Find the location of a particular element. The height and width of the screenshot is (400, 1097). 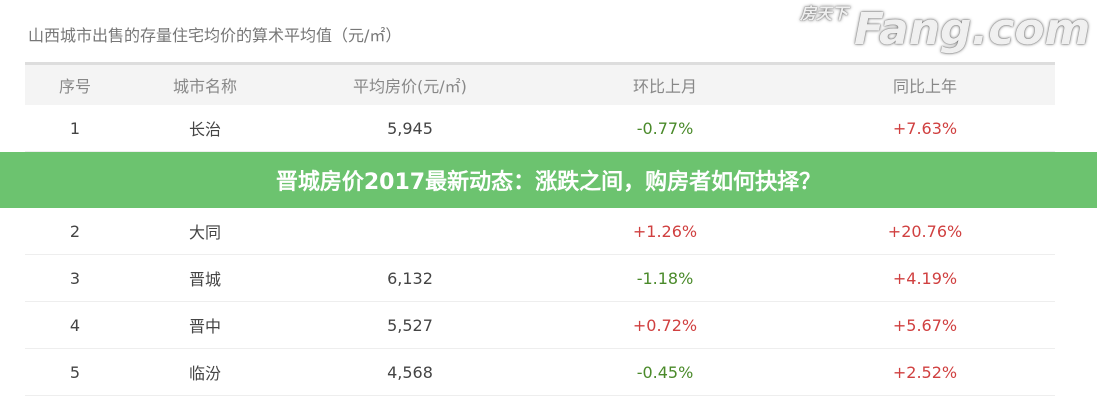

cell-price: 4,568 is located at coordinates (410, 372).